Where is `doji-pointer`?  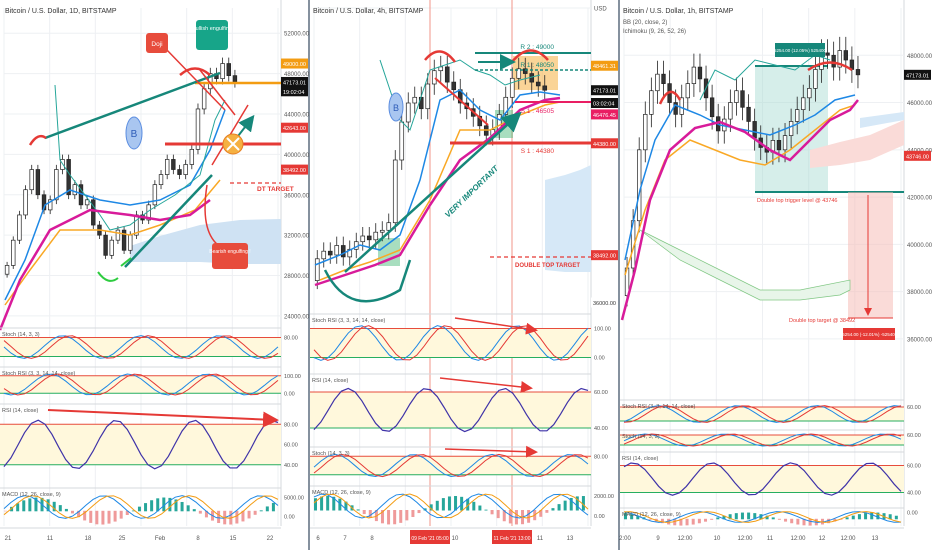 doji-pointer is located at coordinates (195, 79).